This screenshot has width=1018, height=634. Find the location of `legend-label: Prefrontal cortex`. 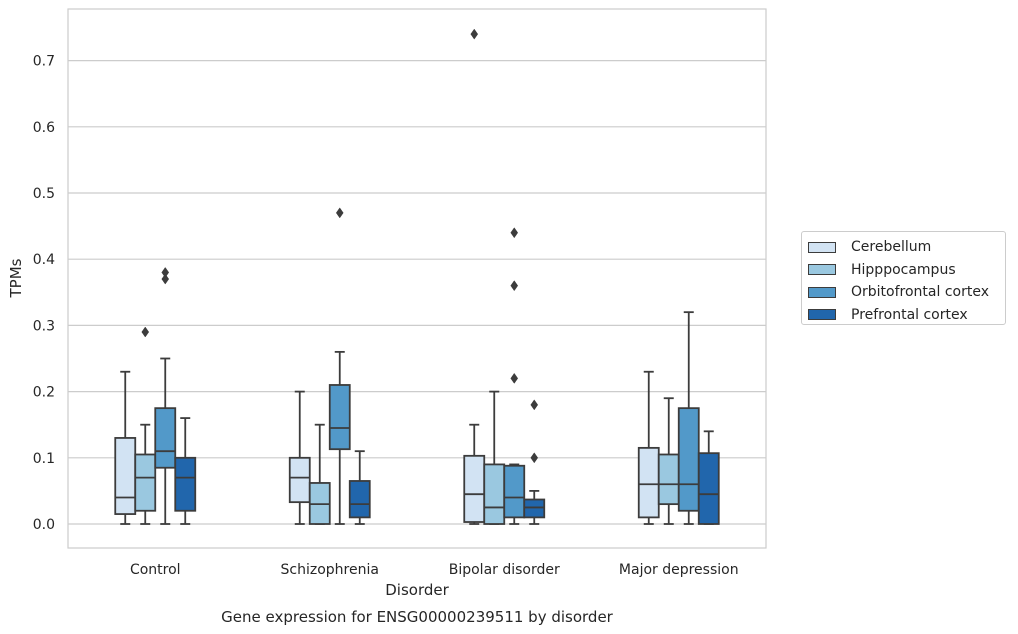

legend-label: Prefrontal cortex is located at coordinates (909, 314).